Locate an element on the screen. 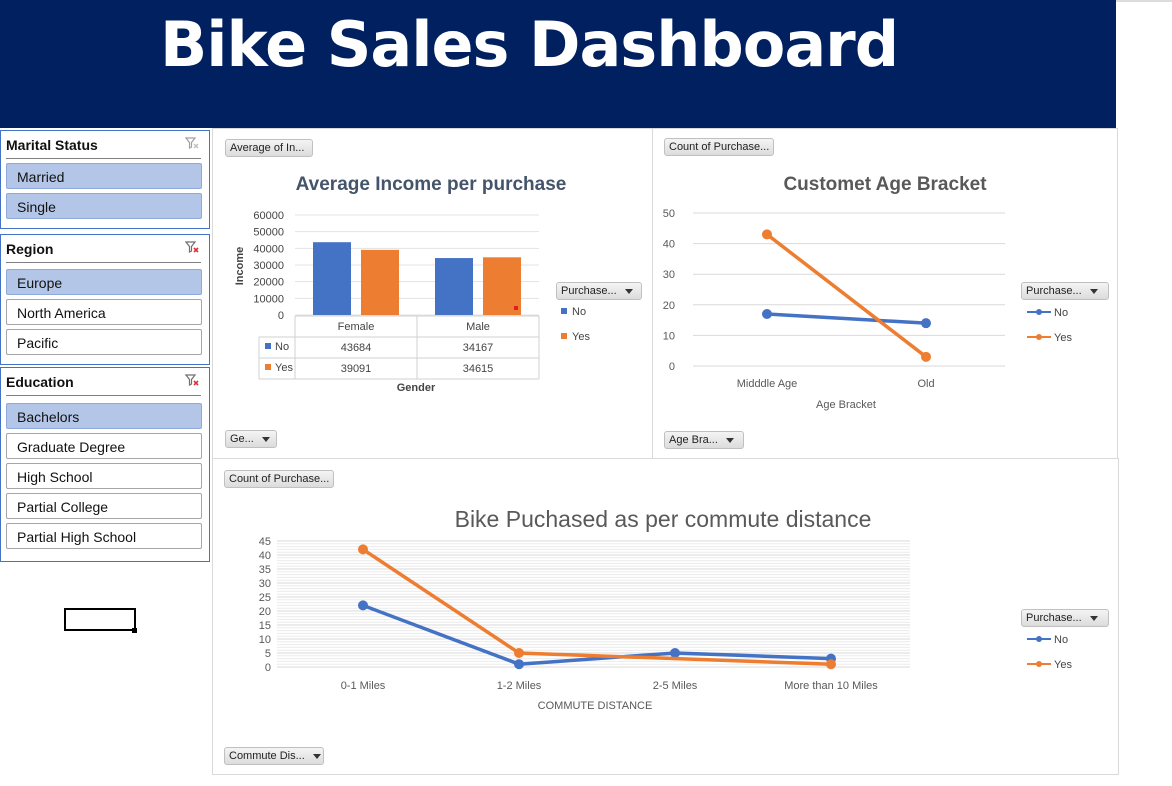 This screenshot has width=1172, height=786. bar-no-female is located at coordinates (332, 278).